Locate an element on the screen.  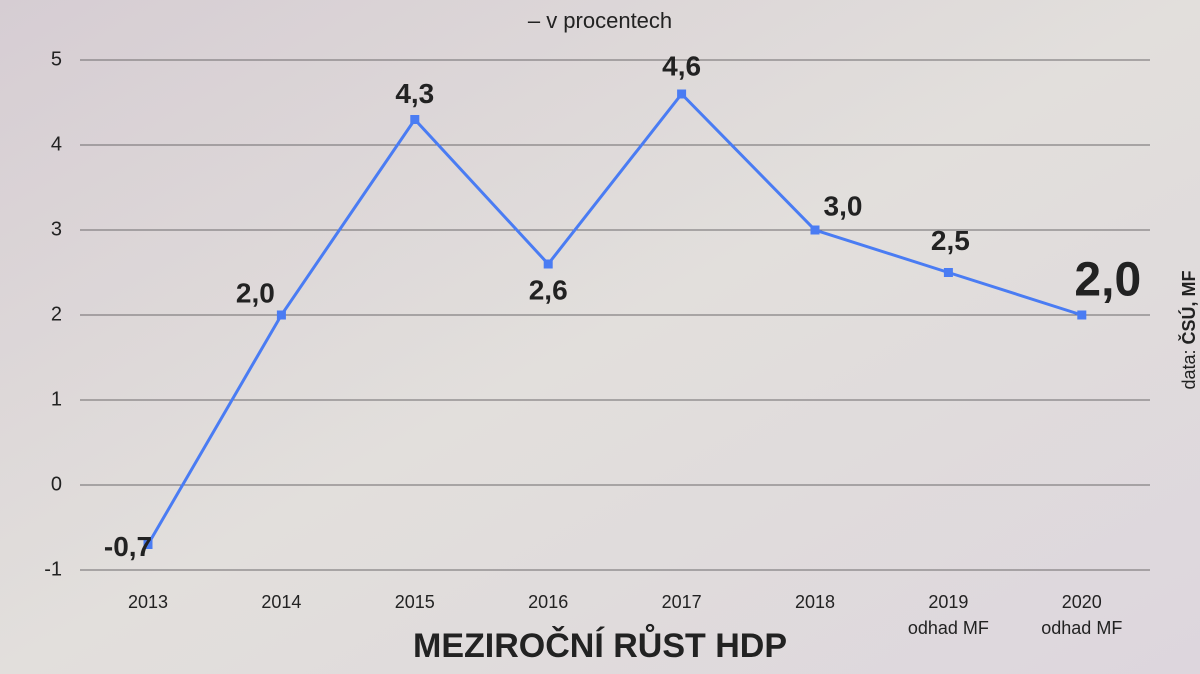
y-tick-label: 2 is located at coordinates (56, 314).